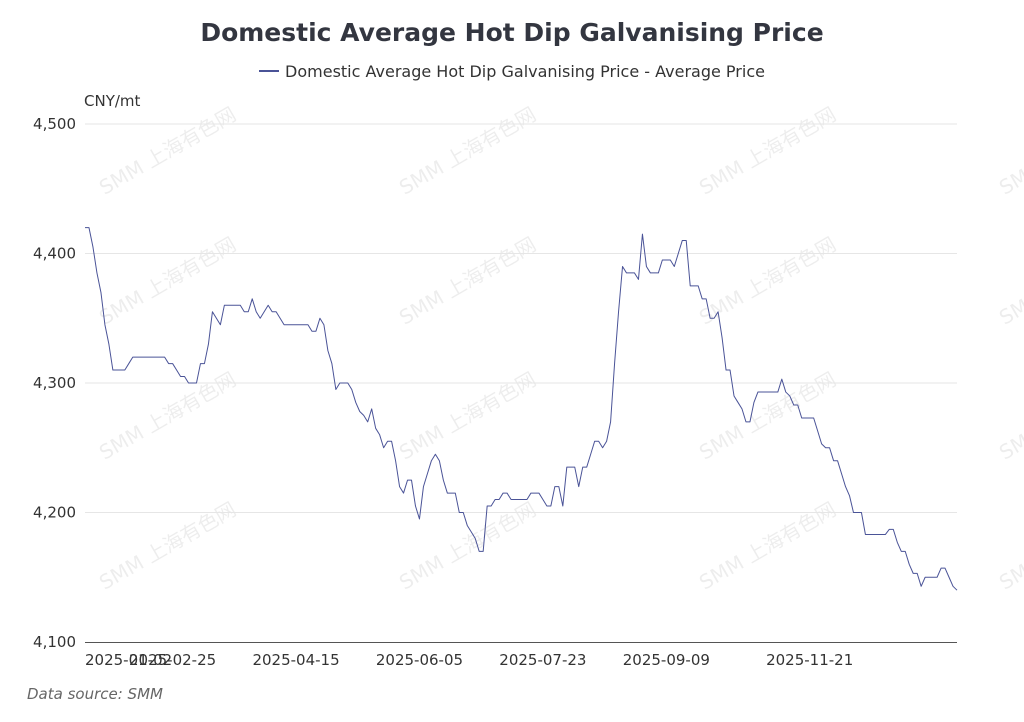 The width and height of the screenshot is (1024, 722). What do you see at coordinates (95, 694) in the screenshot?
I see `data-source-label: Data source: SMM` at bounding box center [95, 694].